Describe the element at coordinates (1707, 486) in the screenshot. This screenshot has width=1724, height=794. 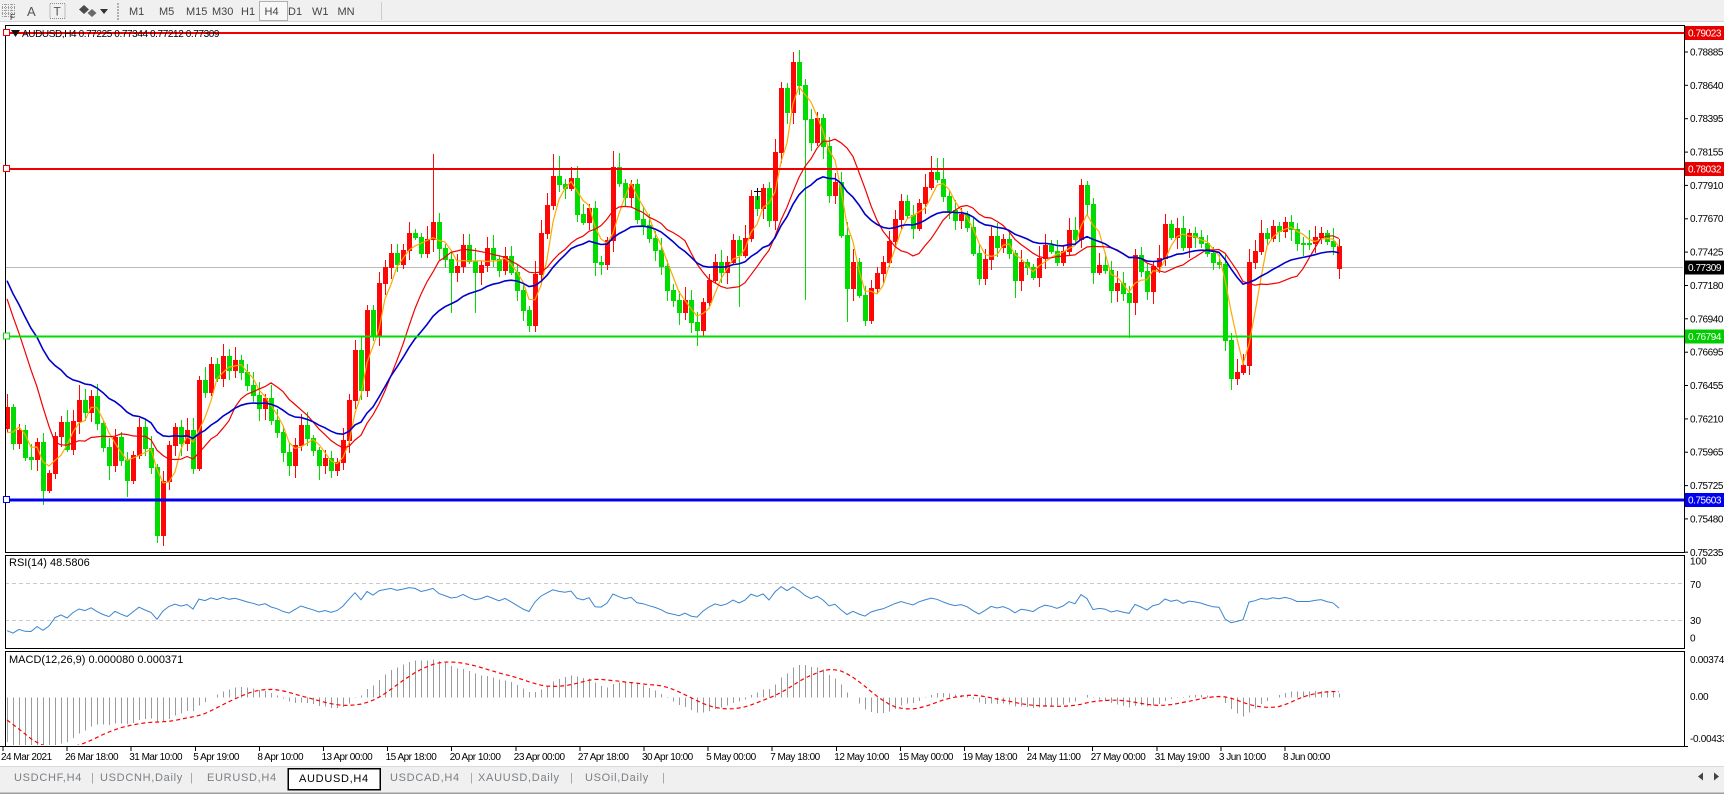
I see `svg-text: 0.75725` at that location.